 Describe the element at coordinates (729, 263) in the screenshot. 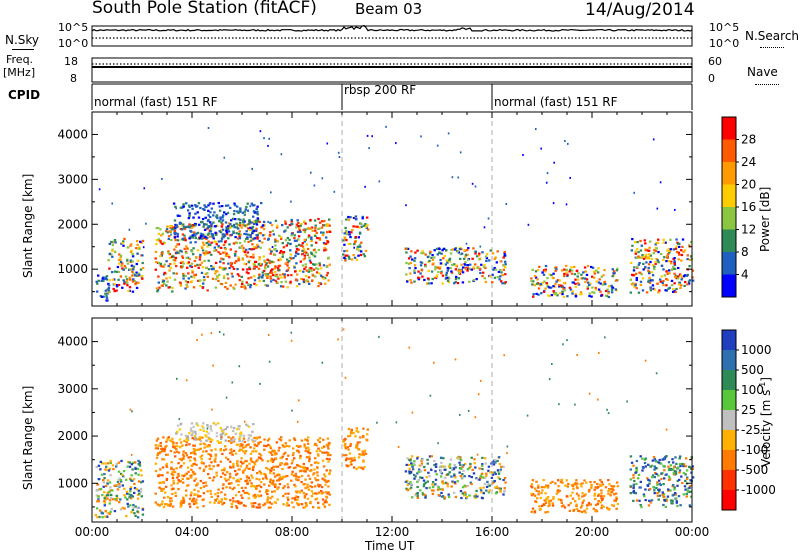

I see `colorbar-cell` at that location.